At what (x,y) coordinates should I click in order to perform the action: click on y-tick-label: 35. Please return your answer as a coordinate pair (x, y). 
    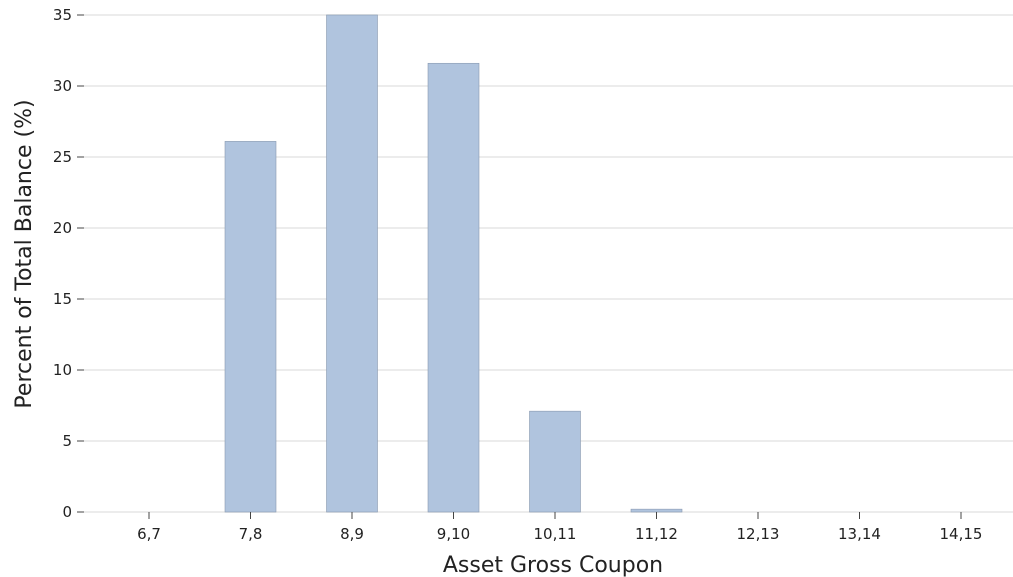
    Looking at the image, I should click on (62, 15).